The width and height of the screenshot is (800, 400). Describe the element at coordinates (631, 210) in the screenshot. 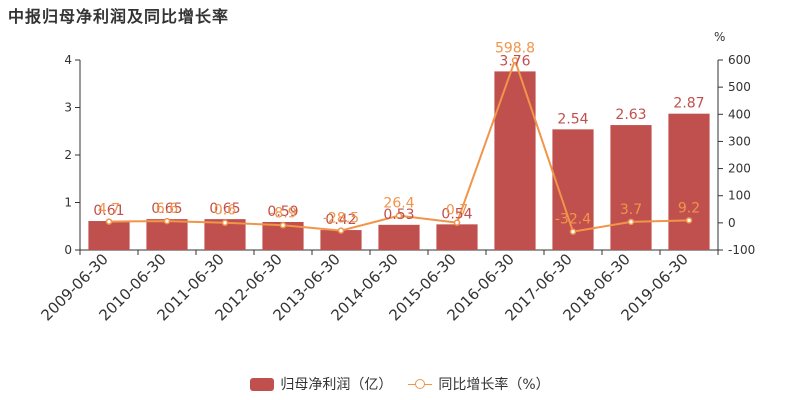

I see `growth-value-label: 3.7` at that location.